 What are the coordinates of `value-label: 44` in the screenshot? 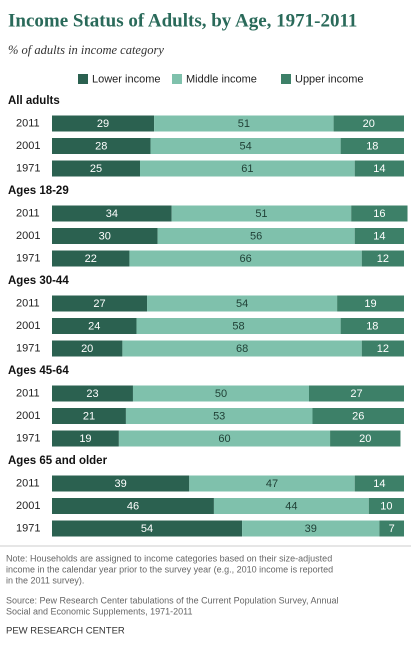 It's located at (291, 506).